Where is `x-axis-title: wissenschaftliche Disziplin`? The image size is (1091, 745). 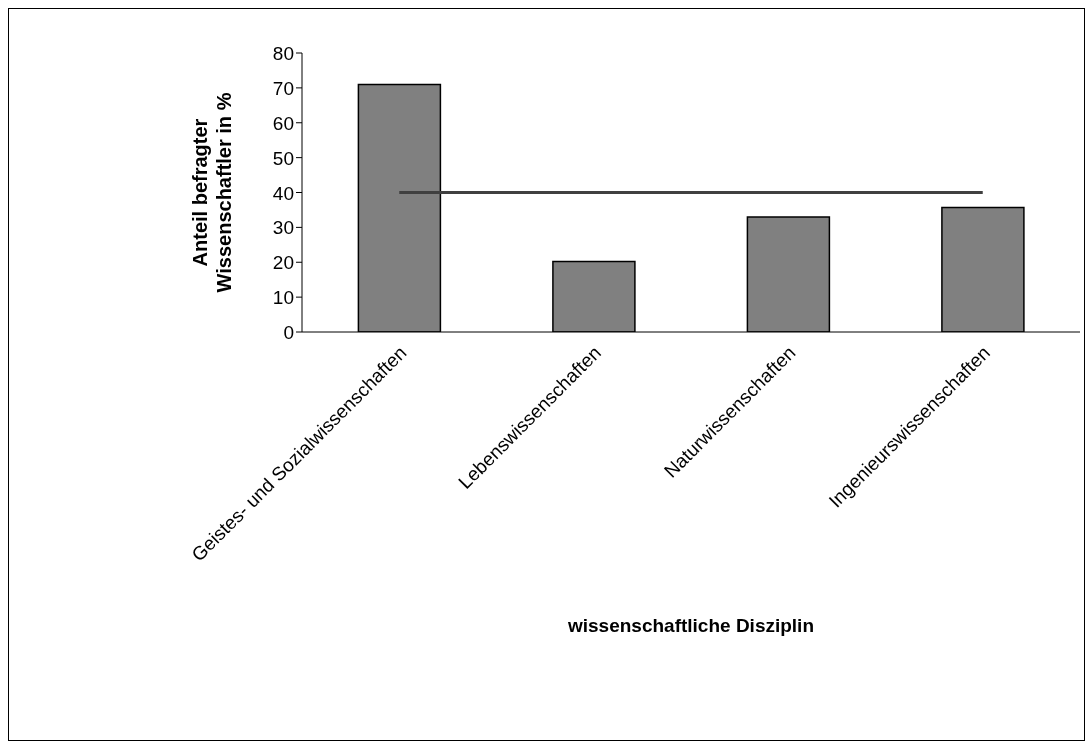
x-axis-title: wissenschaftliche Disziplin is located at coordinates (690, 625).